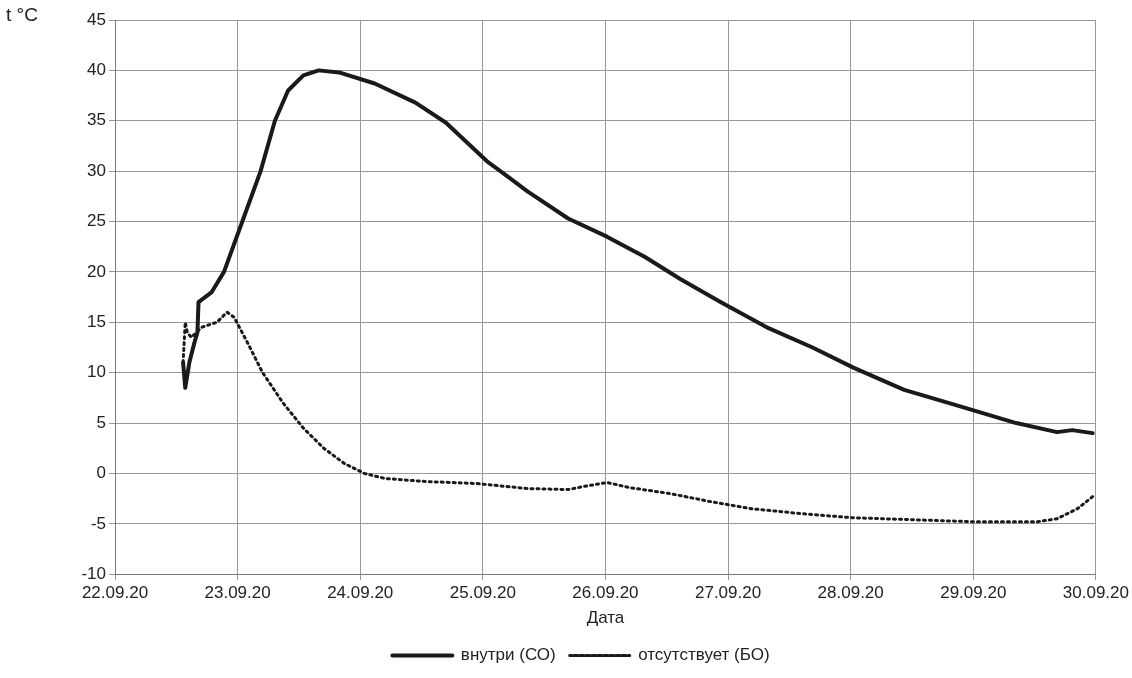  Describe the element at coordinates (98, 523) in the screenshot. I see `y-tick-label: -5` at that location.